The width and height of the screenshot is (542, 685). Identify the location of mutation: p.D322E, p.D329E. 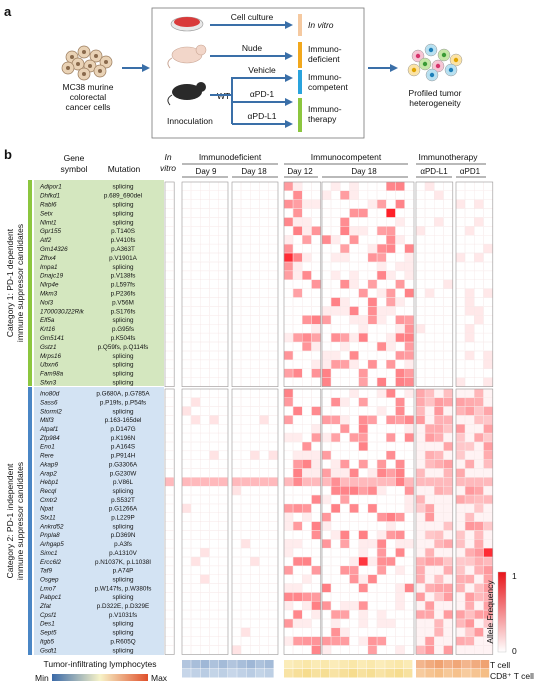
(123, 606).